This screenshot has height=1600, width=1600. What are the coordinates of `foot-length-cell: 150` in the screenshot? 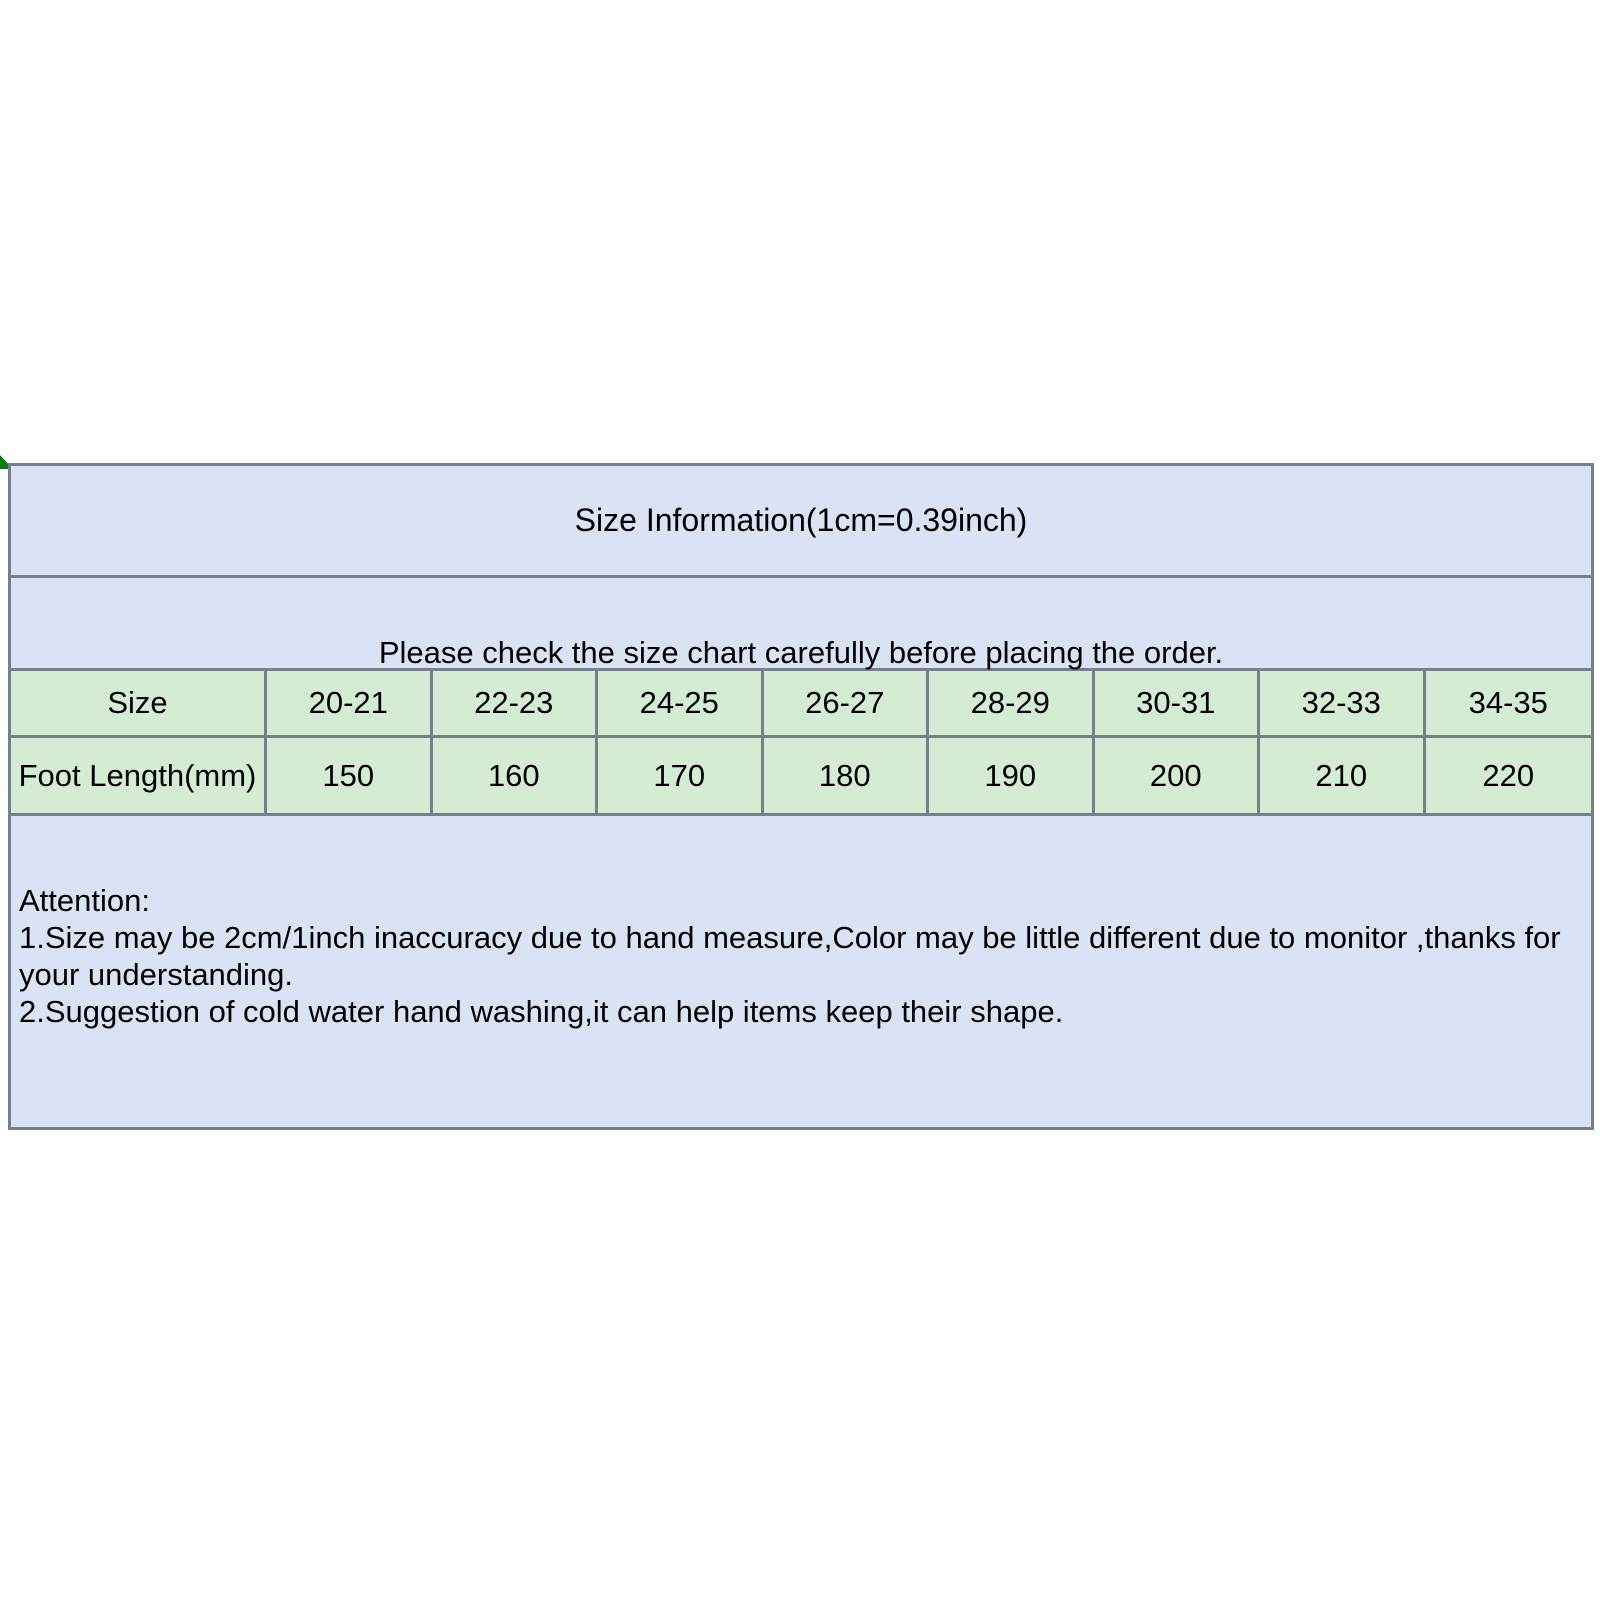 It's located at (350, 777).